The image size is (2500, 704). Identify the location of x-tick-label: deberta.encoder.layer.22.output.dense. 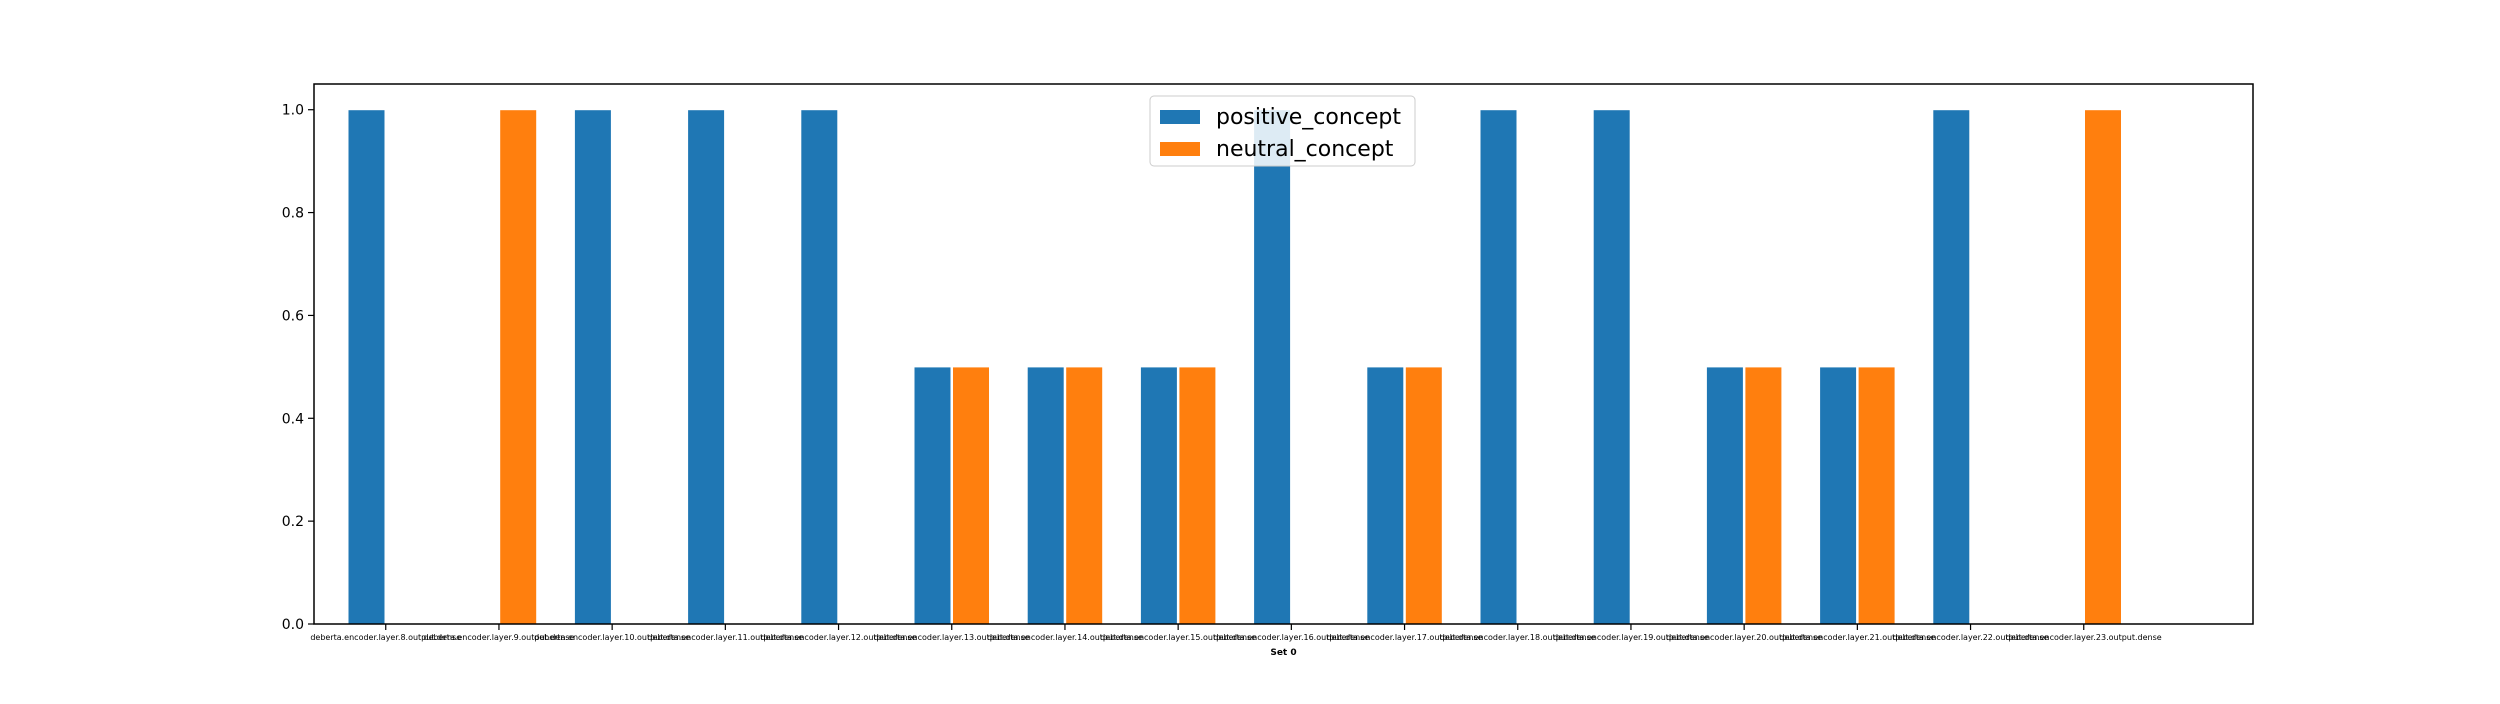
(1971, 637).